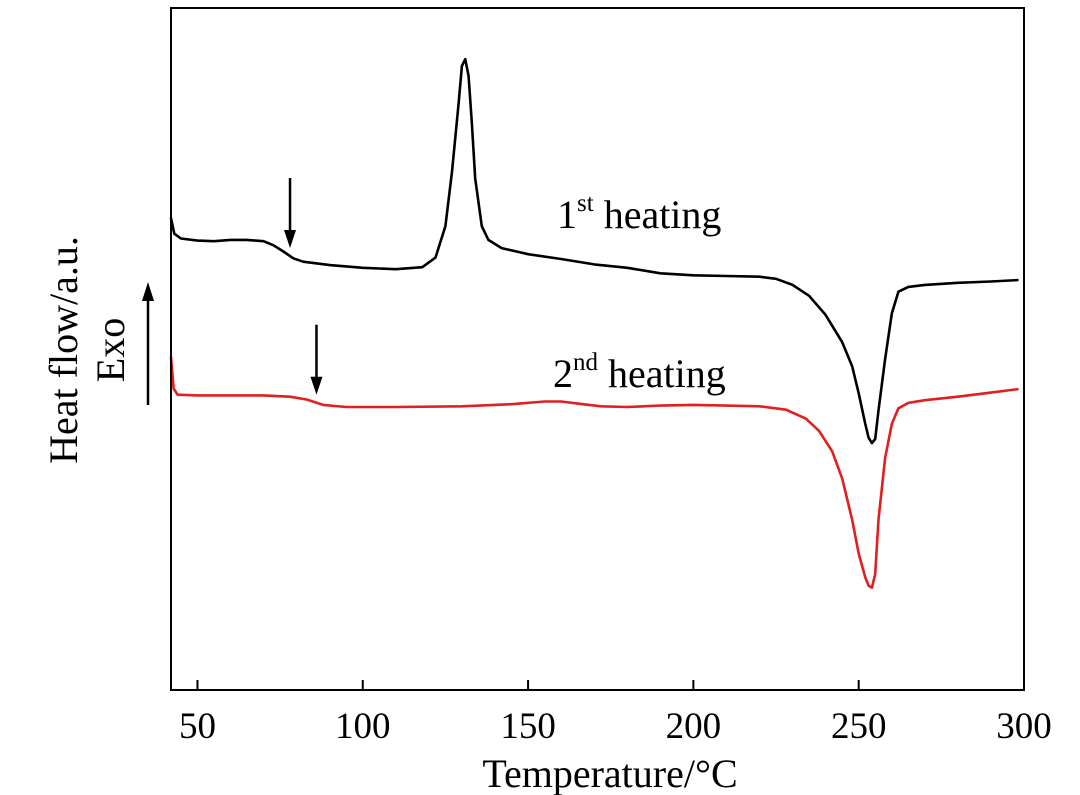 This screenshot has width=1080, height=795. Describe the element at coordinates (639, 213) in the screenshot. I see `series-label-1: 1st heating` at that location.